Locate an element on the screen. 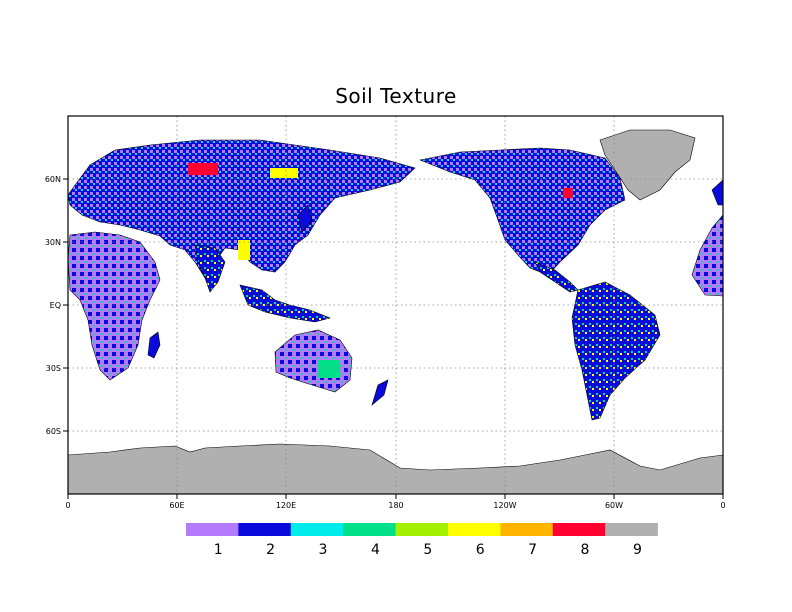  africa is located at coordinates (114, 306).